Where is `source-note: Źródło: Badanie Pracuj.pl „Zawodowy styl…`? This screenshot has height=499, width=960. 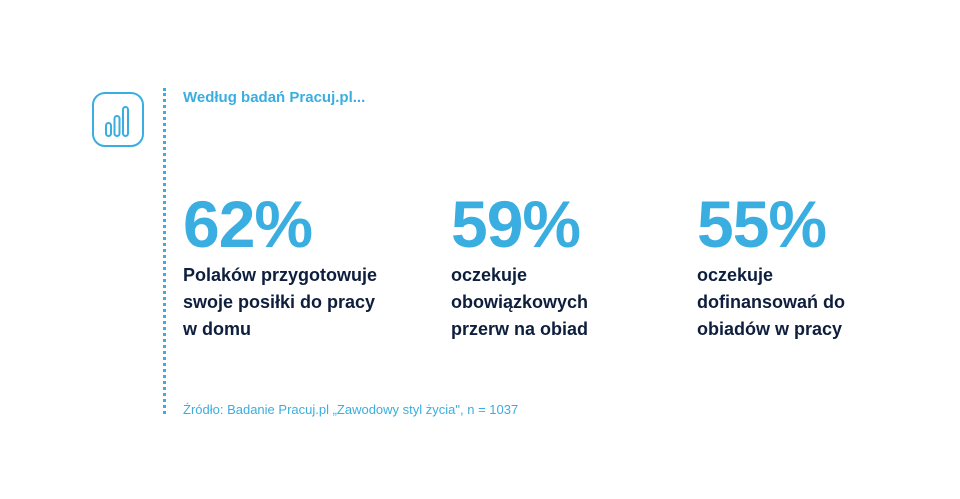 source-note: Źródło: Badanie Pracuj.pl „Zawodowy styl… is located at coordinates (351, 409).